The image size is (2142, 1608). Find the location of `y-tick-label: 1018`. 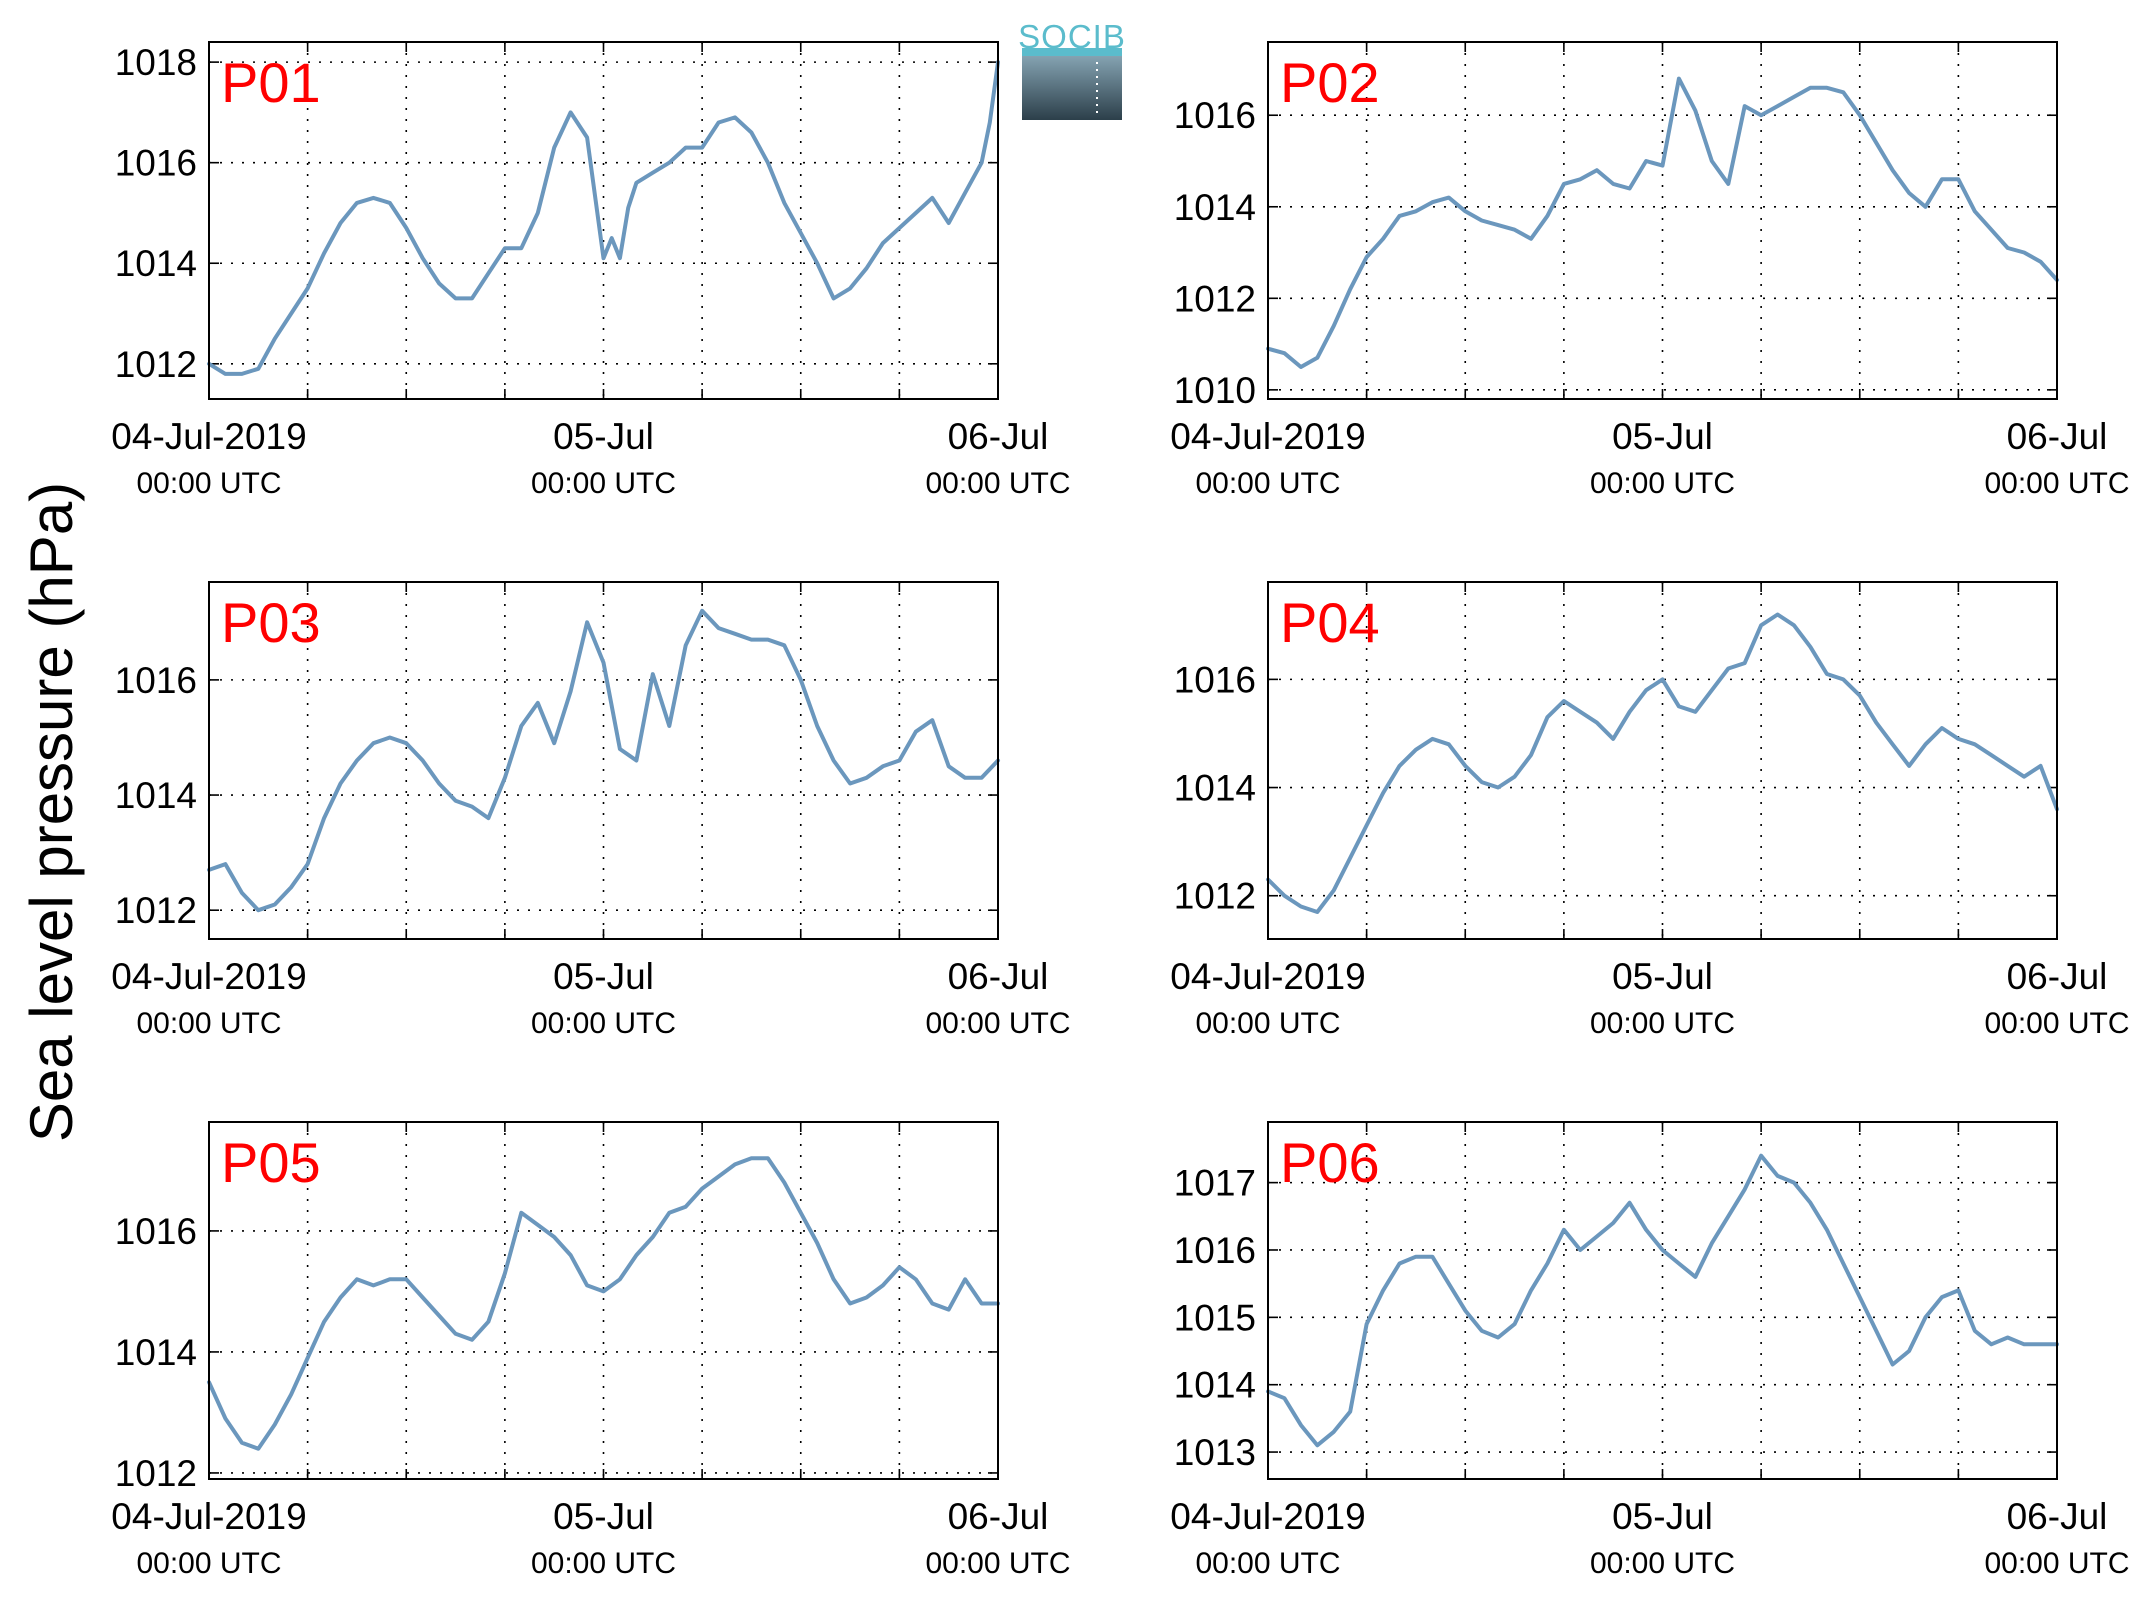

y-tick-label: 1018 is located at coordinates (156, 62).